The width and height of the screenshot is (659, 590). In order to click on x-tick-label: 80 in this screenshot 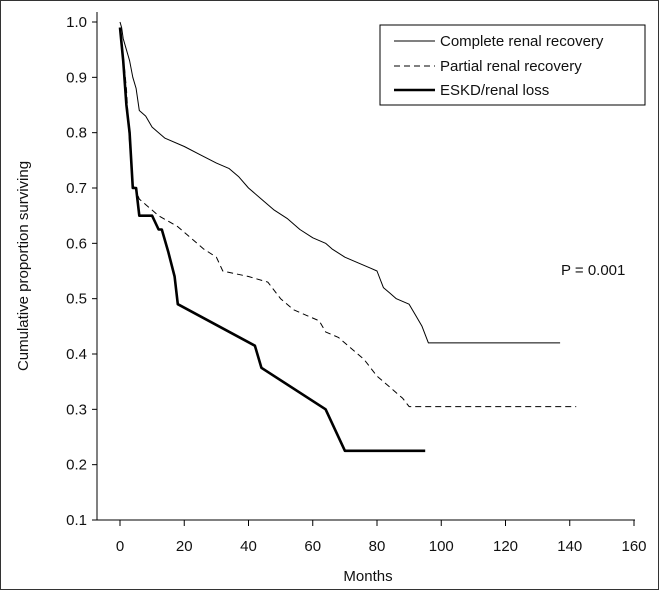, I will do `click(377, 546)`.